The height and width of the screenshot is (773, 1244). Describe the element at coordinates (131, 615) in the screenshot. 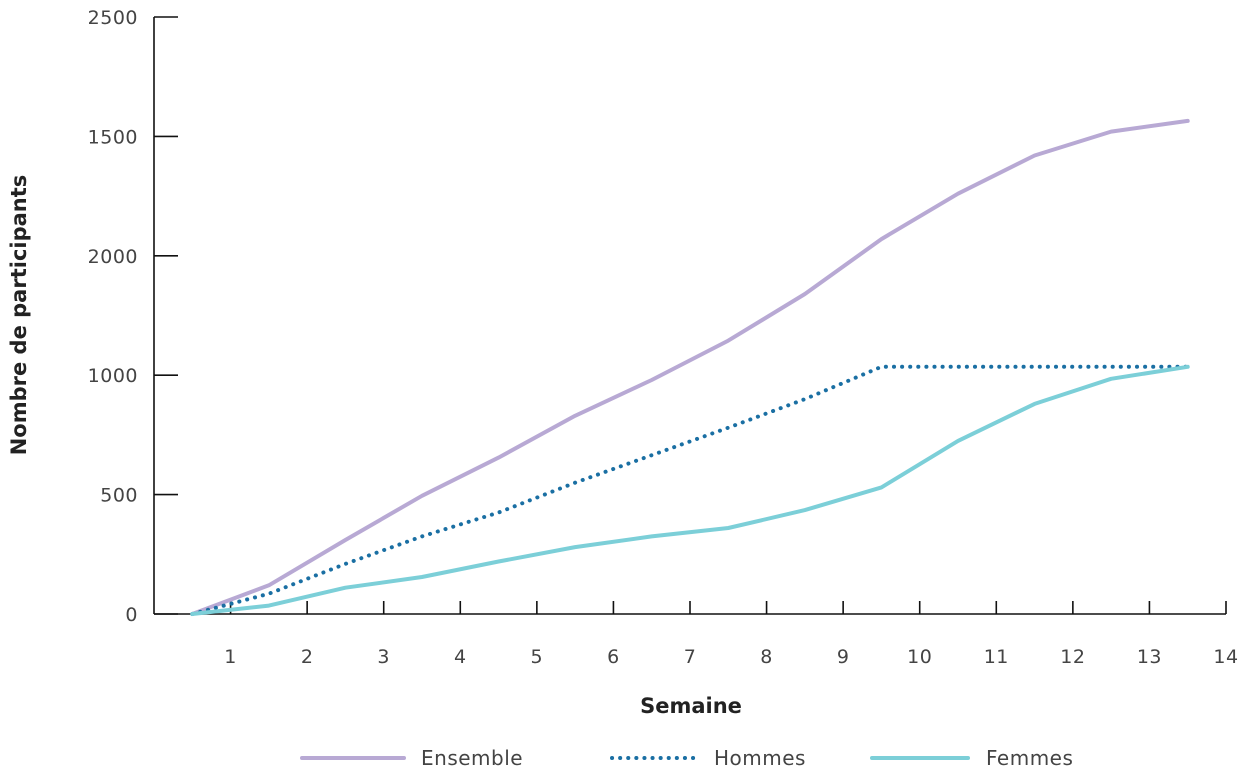

I see `y-tick-label: 0` at that location.